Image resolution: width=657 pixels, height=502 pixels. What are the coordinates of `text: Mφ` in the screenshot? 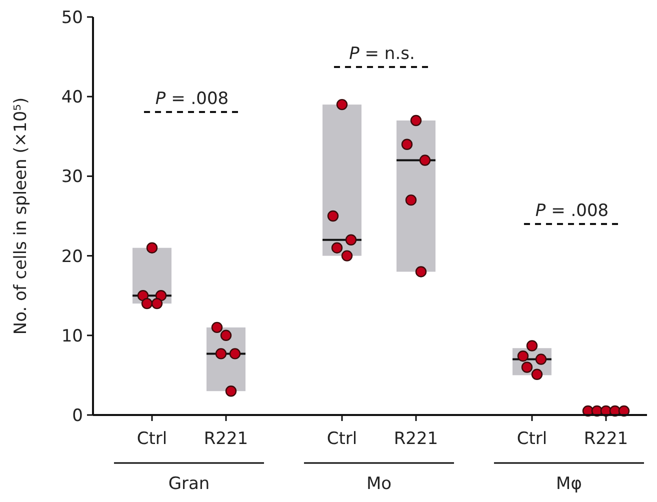 It's located at (569, 484).